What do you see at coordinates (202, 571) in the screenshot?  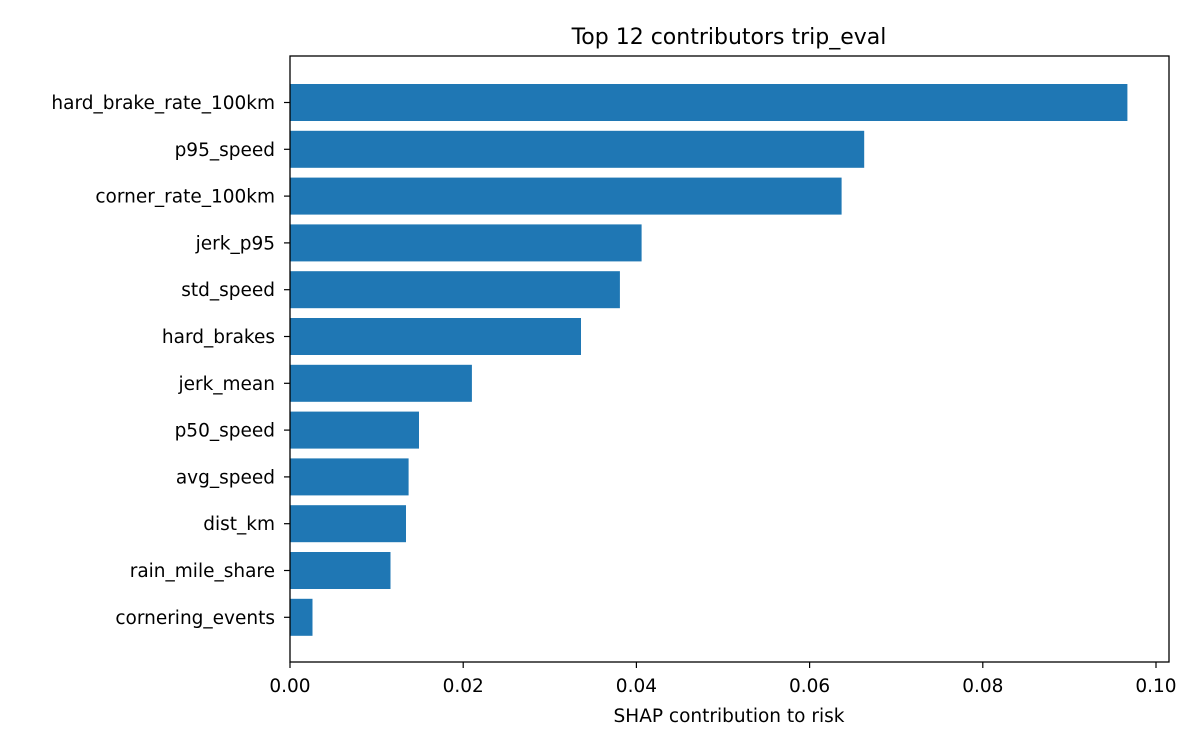 I see `y-tick-label: rain_mile_share` at bounding box center [202, 571].